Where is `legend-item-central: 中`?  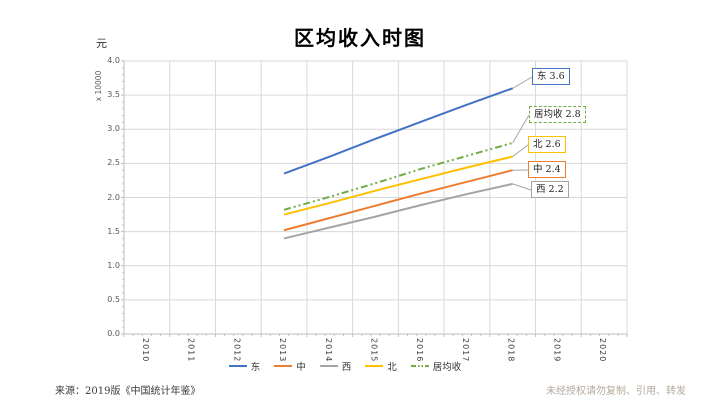 legend-item-central: 中 is located at coordinates (290, 366).